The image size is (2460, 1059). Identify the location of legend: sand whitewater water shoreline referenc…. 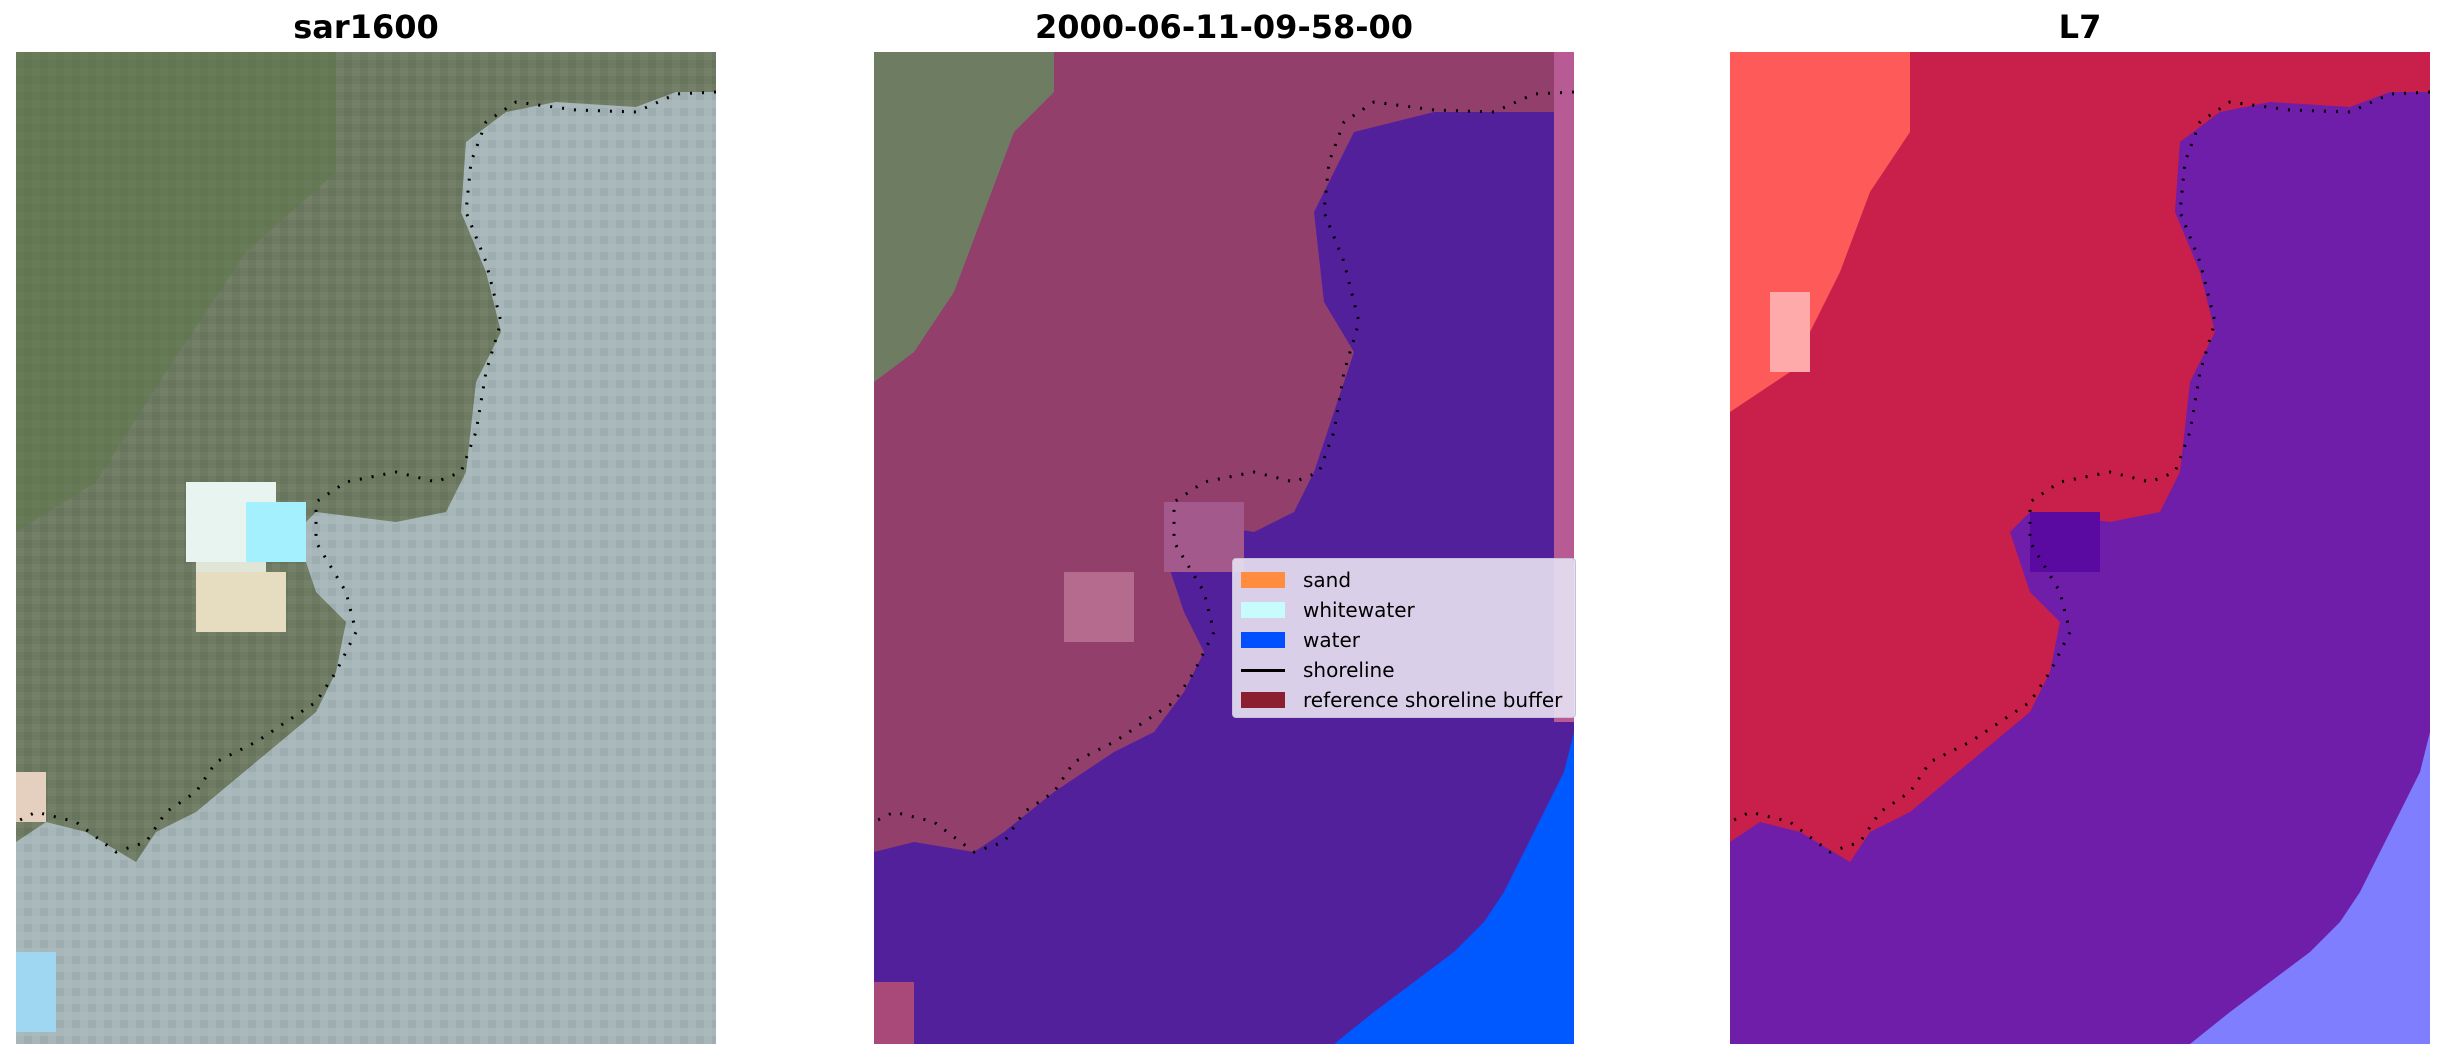
(1404, 638).